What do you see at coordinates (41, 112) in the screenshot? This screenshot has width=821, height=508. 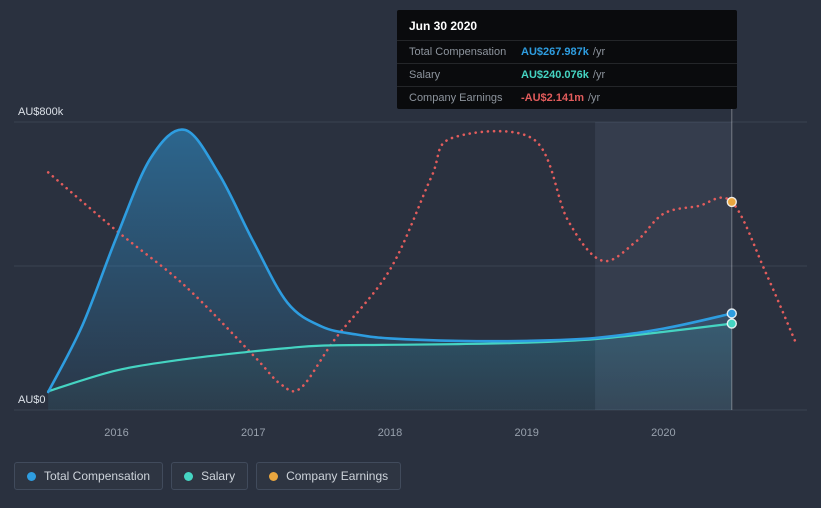 I see `y-axis-label: AU$800k` at bounding box center [41, 112].